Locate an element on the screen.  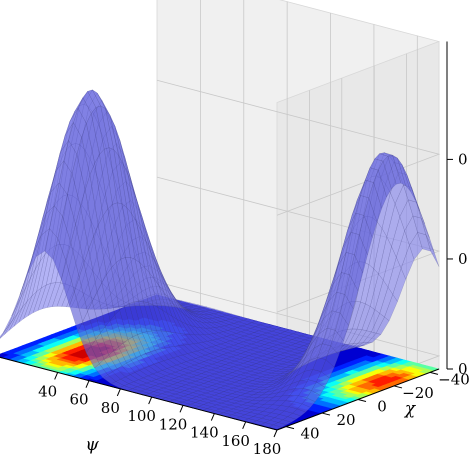
x-tick-label: 40 is located at coordinates (47, 391).